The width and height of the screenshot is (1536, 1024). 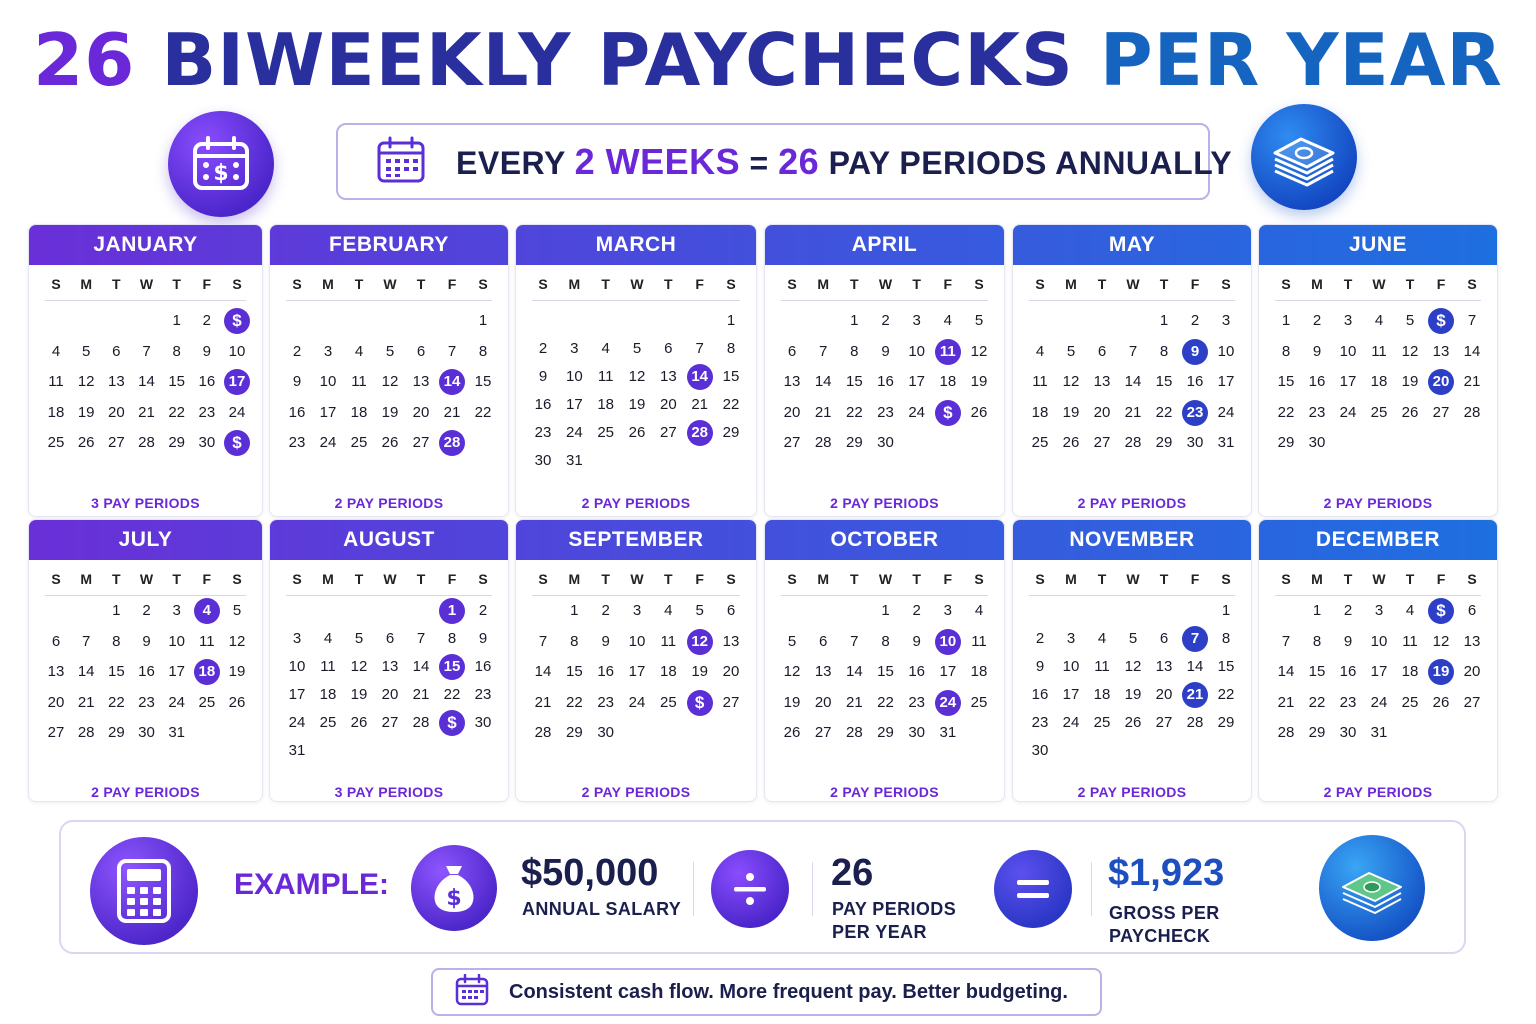 I want to click on calendar-day: 3, so click(x=574, y=349).